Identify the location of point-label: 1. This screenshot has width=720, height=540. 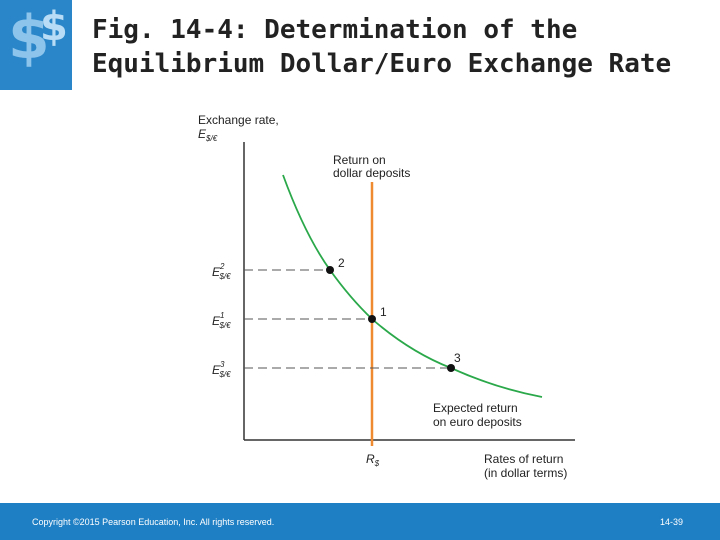
(383, 312).